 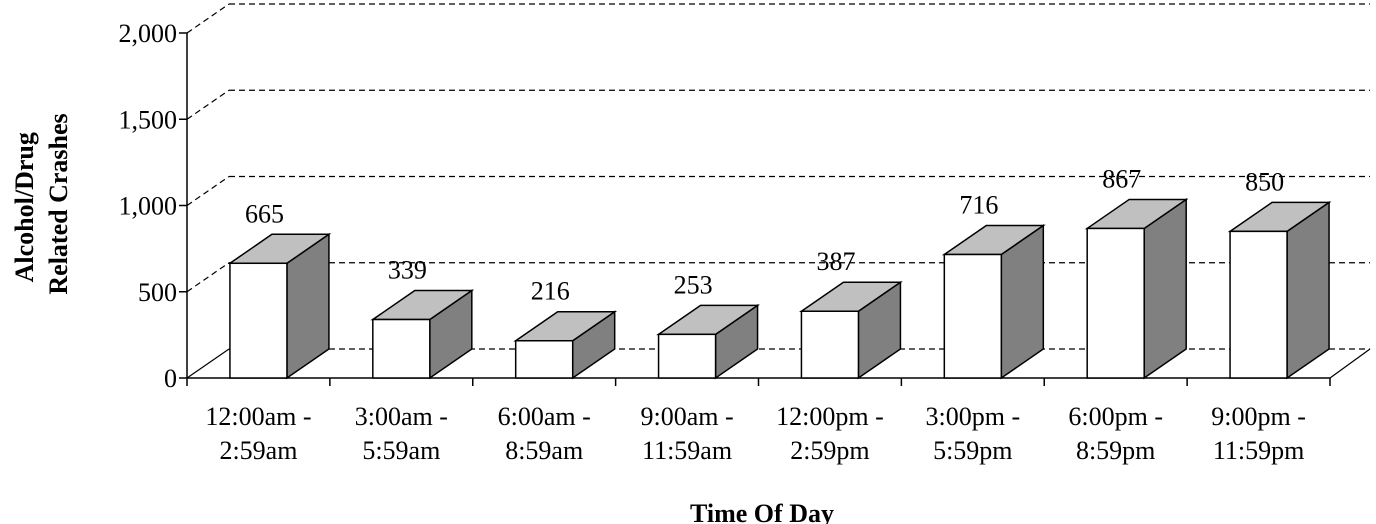 I want to click on x-tick-label-line: 6:00pm -, so click(x=1115, y=416).